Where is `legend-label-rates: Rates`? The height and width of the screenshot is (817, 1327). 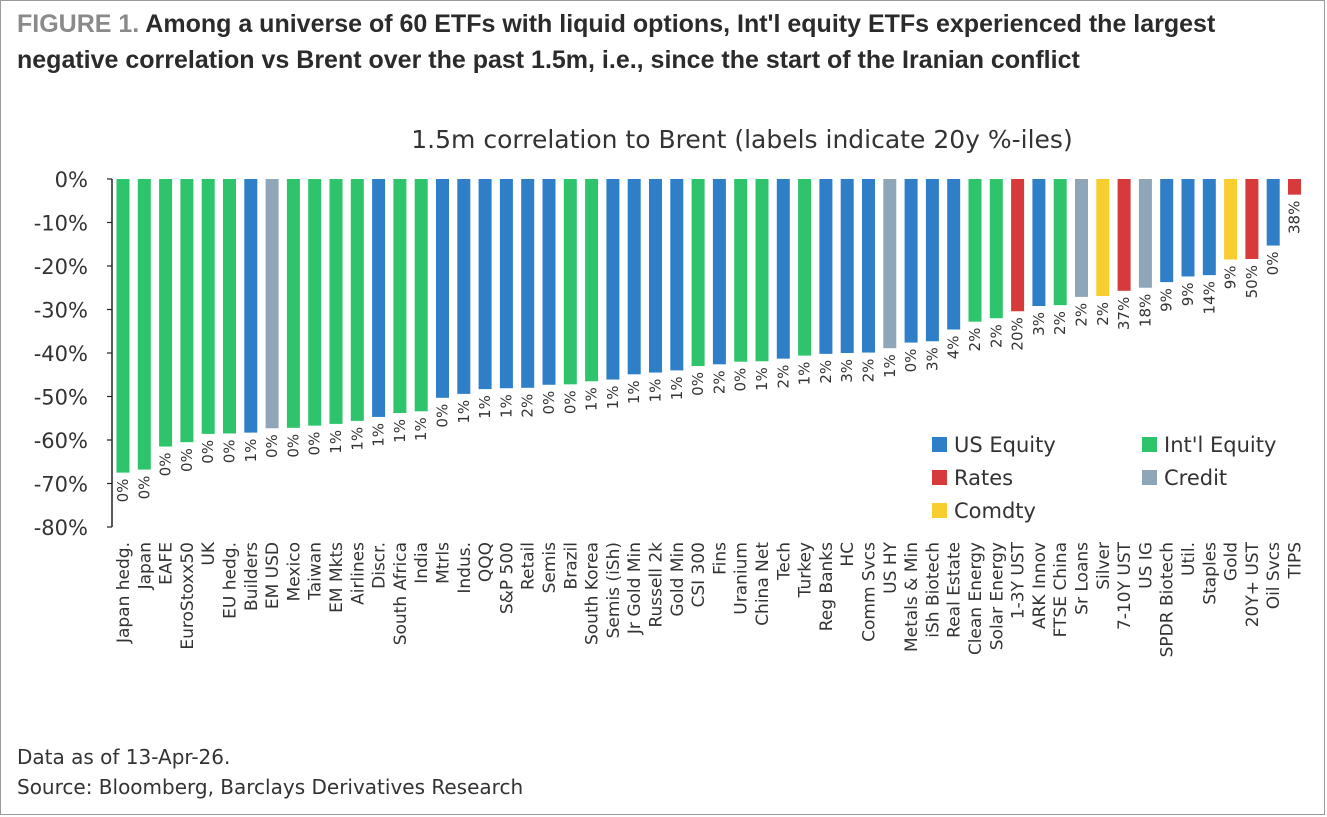 legend-label-rates: Rates is located at coordinates (983, 478).